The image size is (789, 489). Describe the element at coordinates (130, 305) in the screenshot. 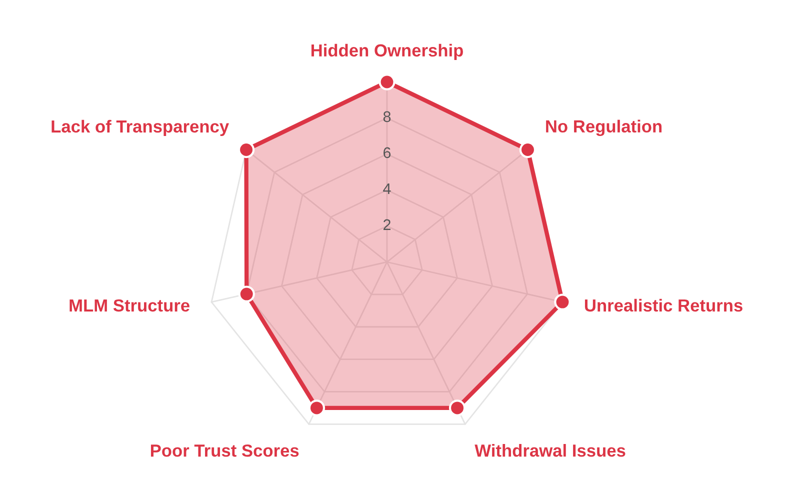

I see `spoke-label: MLM Structure` at that location.